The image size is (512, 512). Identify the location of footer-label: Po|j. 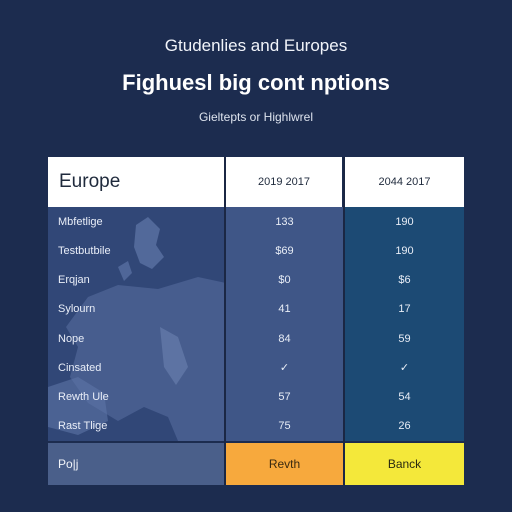
(136, 464).